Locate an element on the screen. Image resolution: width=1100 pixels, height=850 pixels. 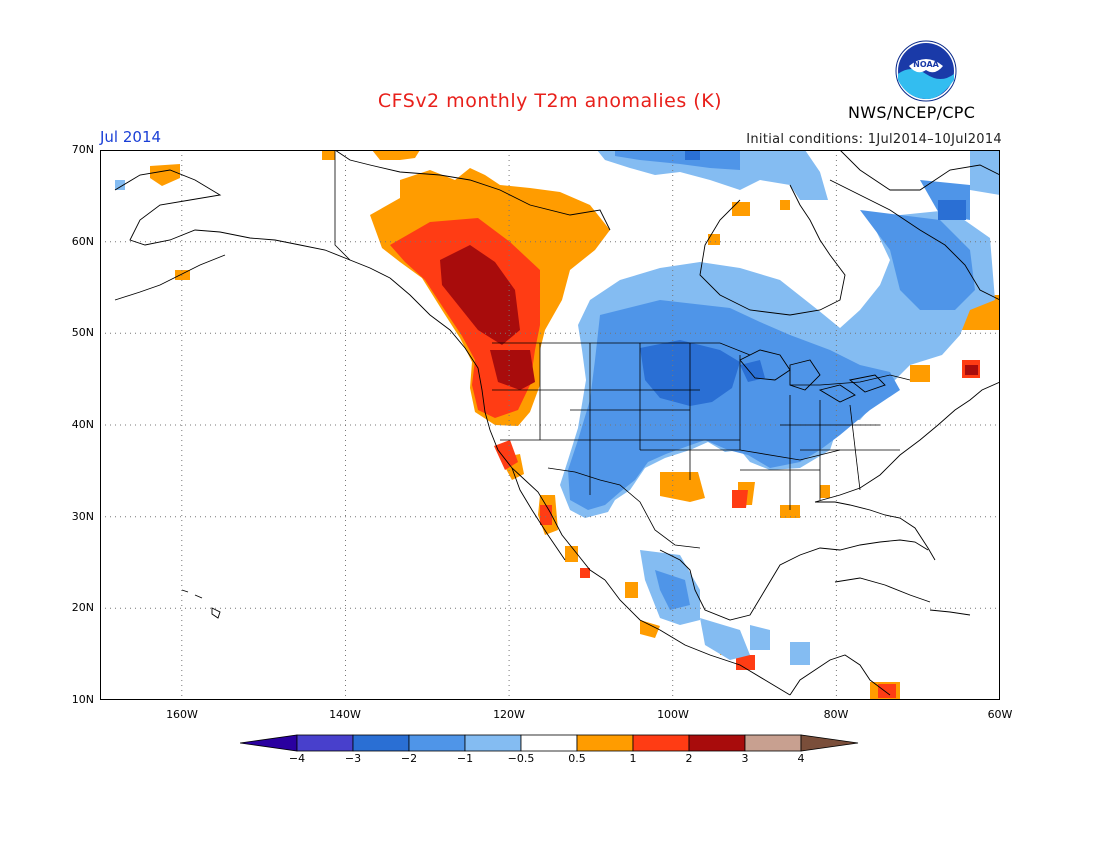
colorbar-label: −4 is located at coordinates (297, 758).